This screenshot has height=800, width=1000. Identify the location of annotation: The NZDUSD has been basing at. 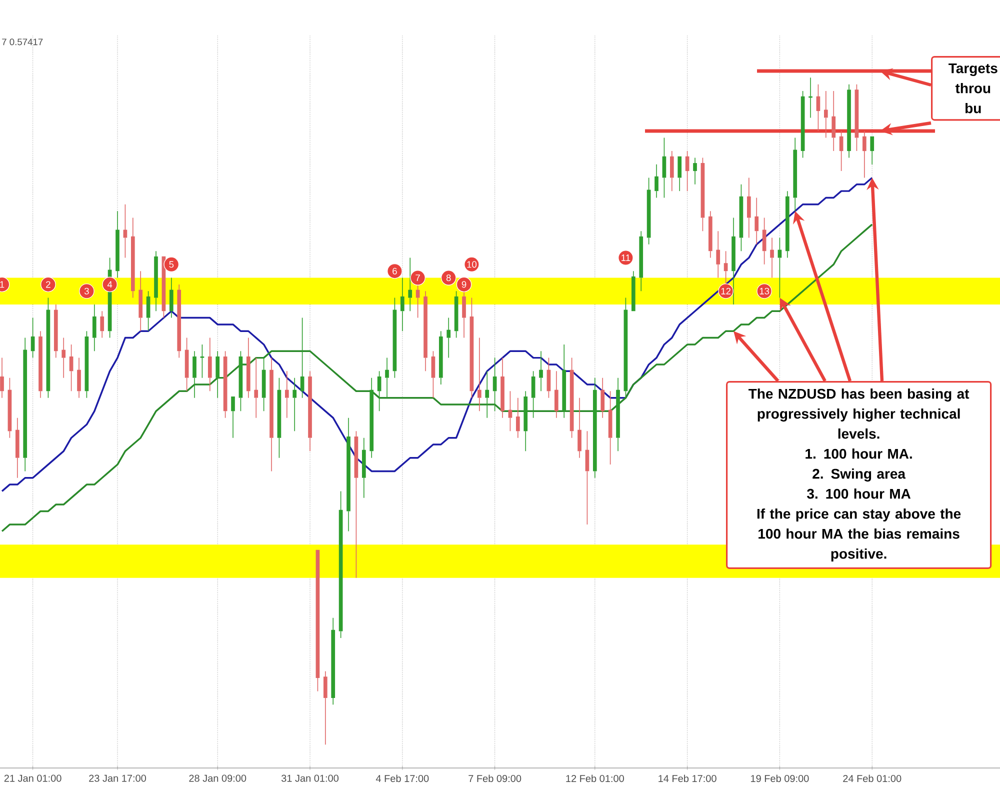
(859, 395).